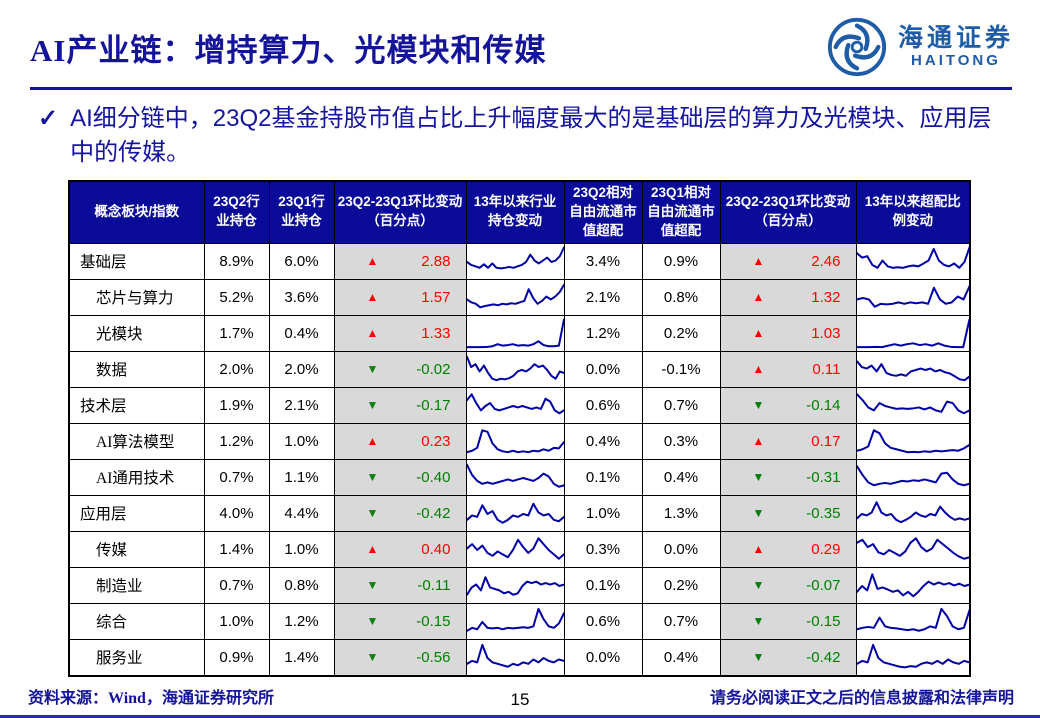 The image size is (1040, 718). I want to click on table-row: 芯片与算力 5.2% 3.6% ▲ 1.57 2.1% 0.8% ▲ 1.32, so click(519, 297).